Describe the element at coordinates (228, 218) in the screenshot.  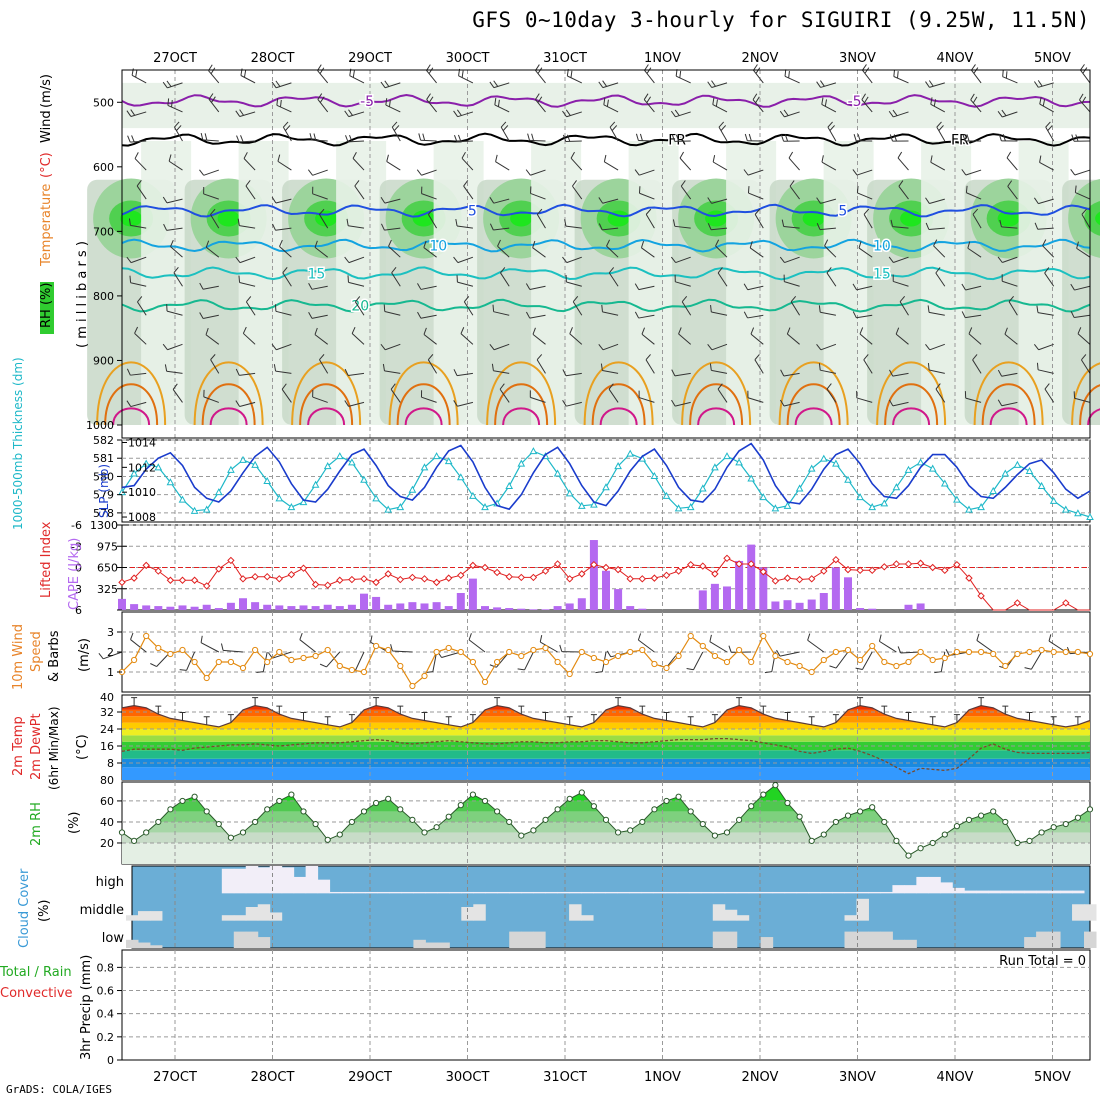
I see `rh-shade-band` at that location.